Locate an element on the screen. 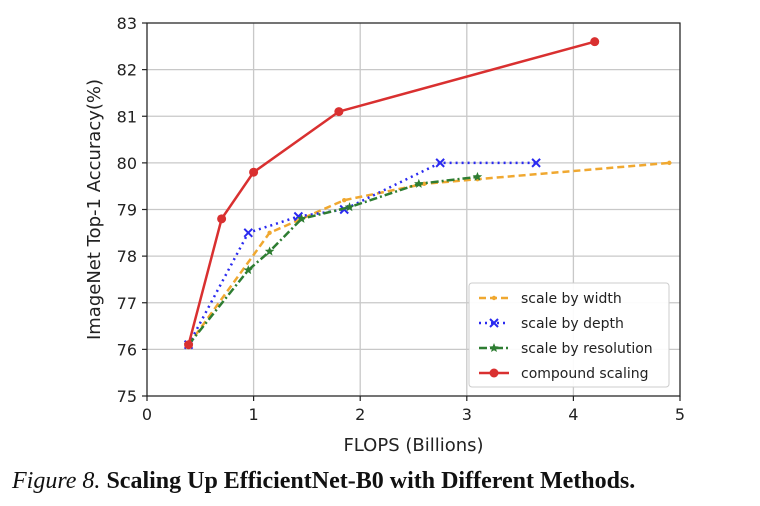 This screenshot has width=760, height=506. legend-item: scale by width is located at coordinates (550, 299).